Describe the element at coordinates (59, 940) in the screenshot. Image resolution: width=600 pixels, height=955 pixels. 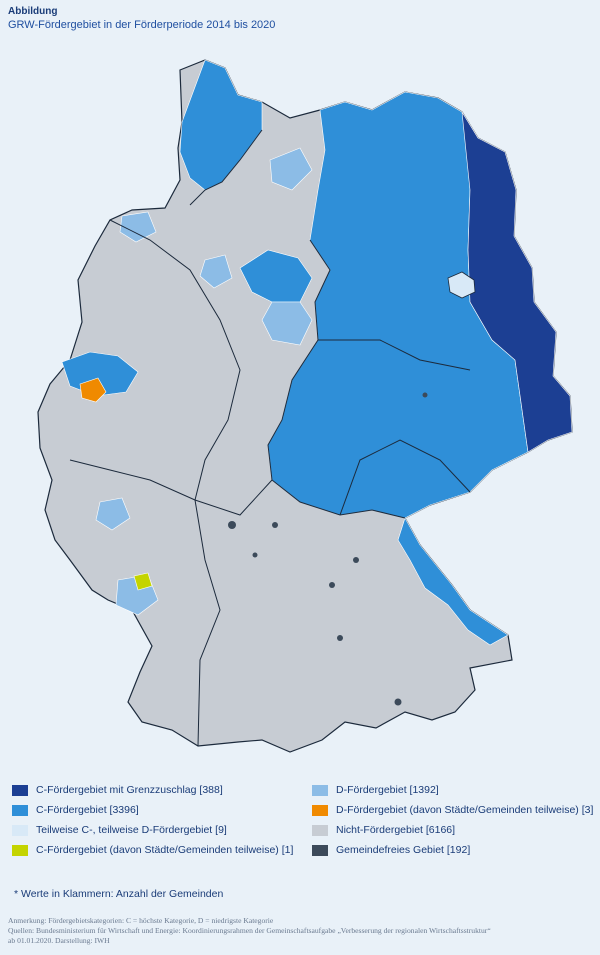
I see `note-quellen-2: ab 01.01.2020. Darstellung: IWH` at that location.